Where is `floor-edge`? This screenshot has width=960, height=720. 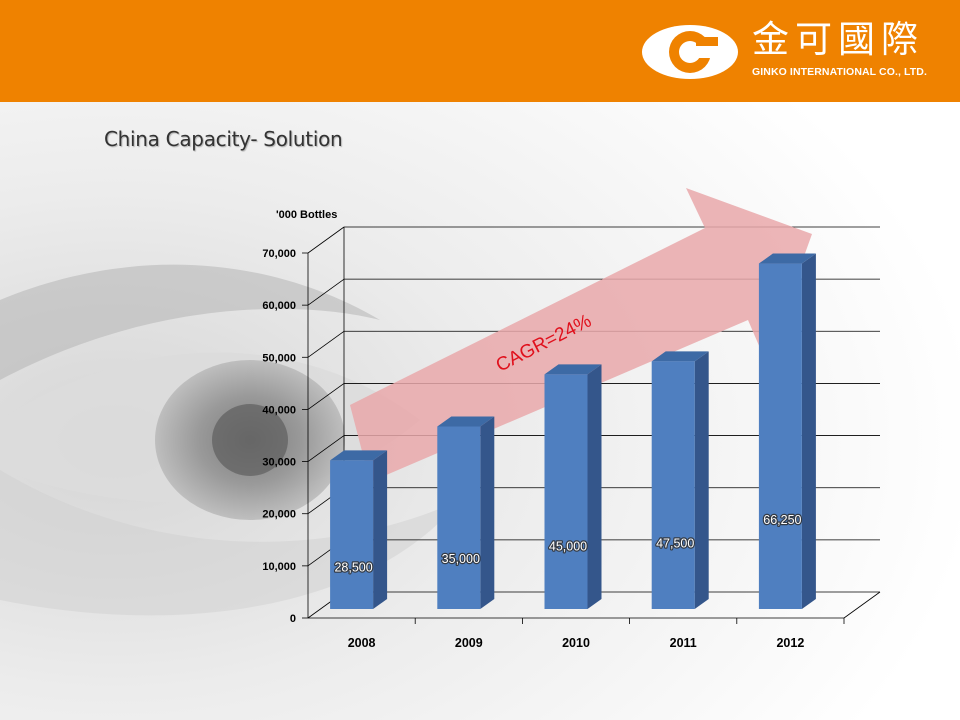 floor-edge is located at coordinates (862, 605).